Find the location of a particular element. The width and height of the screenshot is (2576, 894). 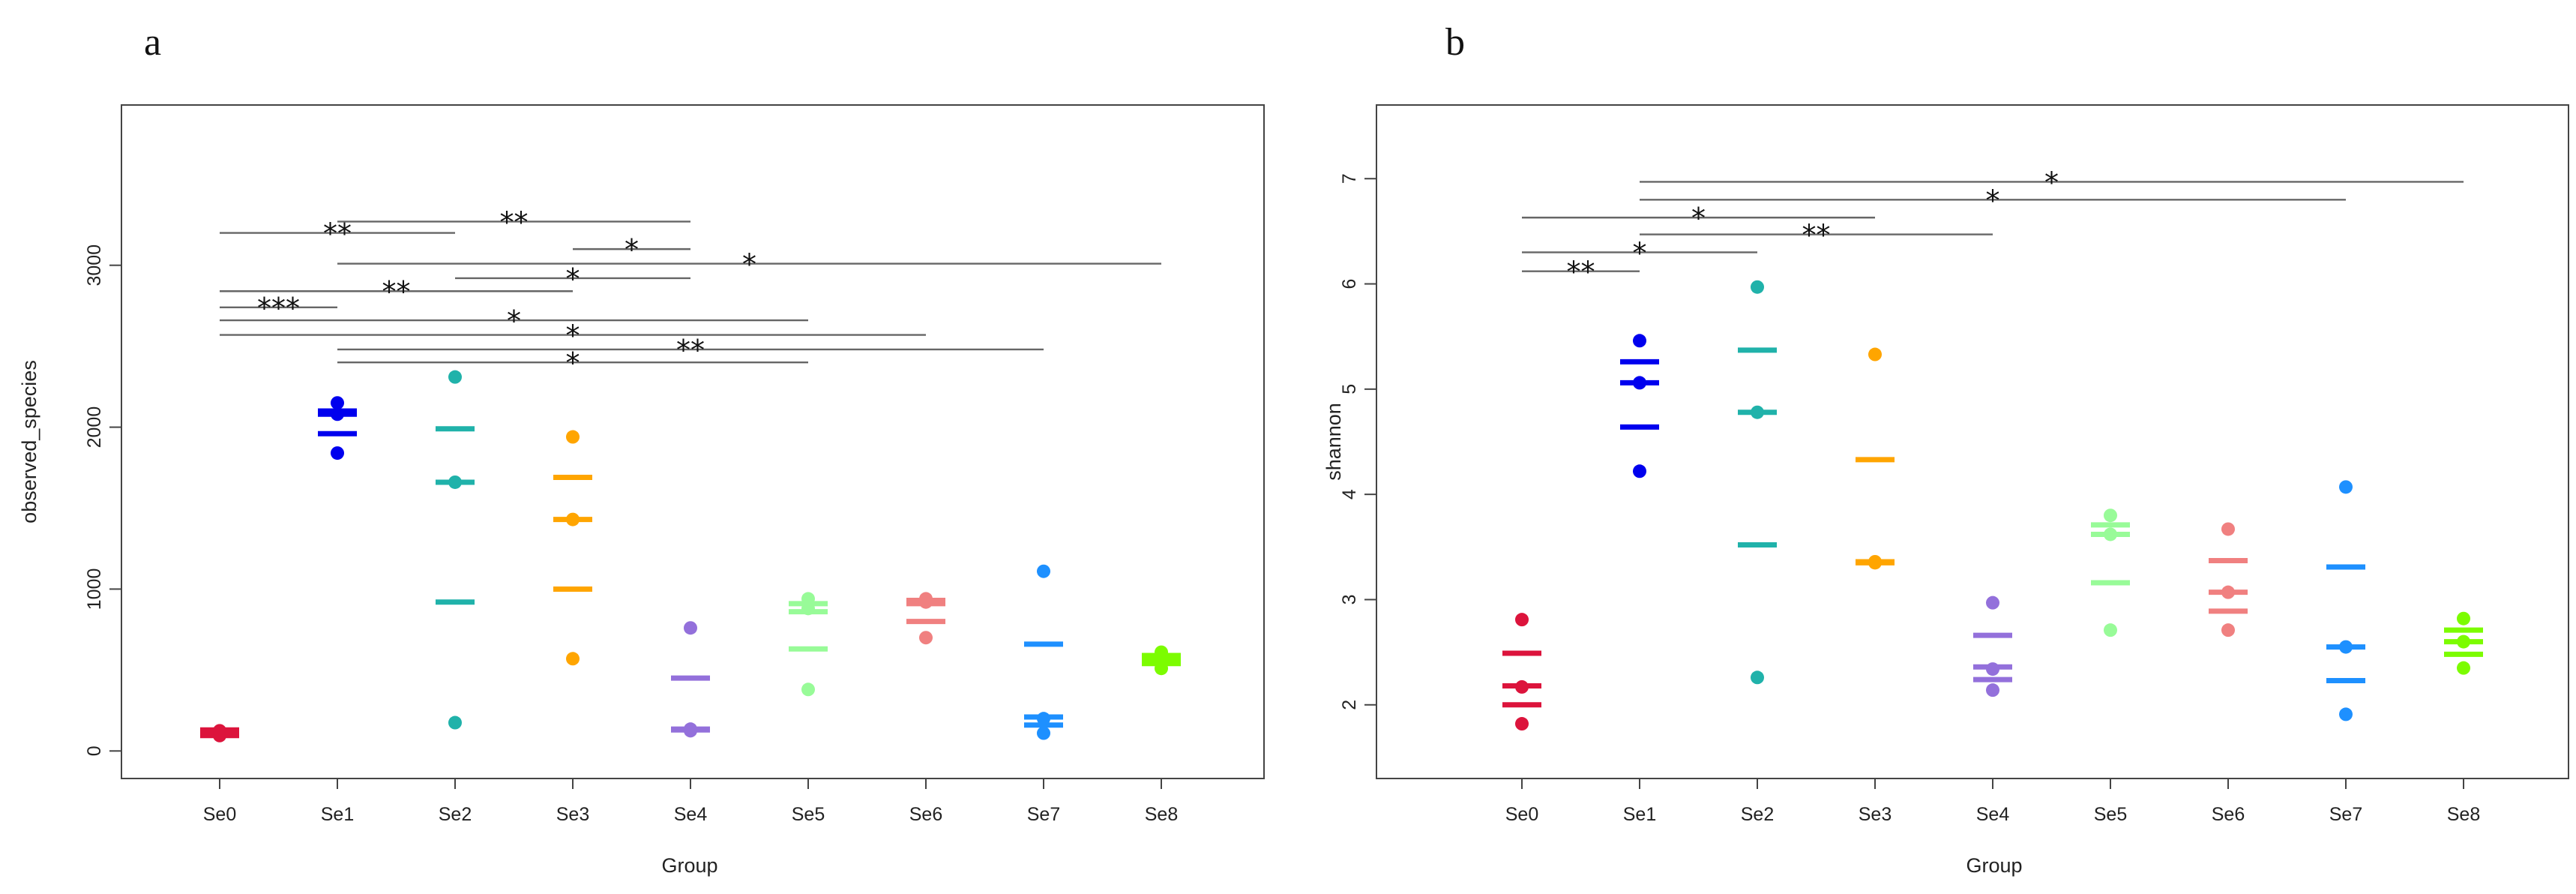

plot-b-significance: ******** is located at coordinates (1993, 227).